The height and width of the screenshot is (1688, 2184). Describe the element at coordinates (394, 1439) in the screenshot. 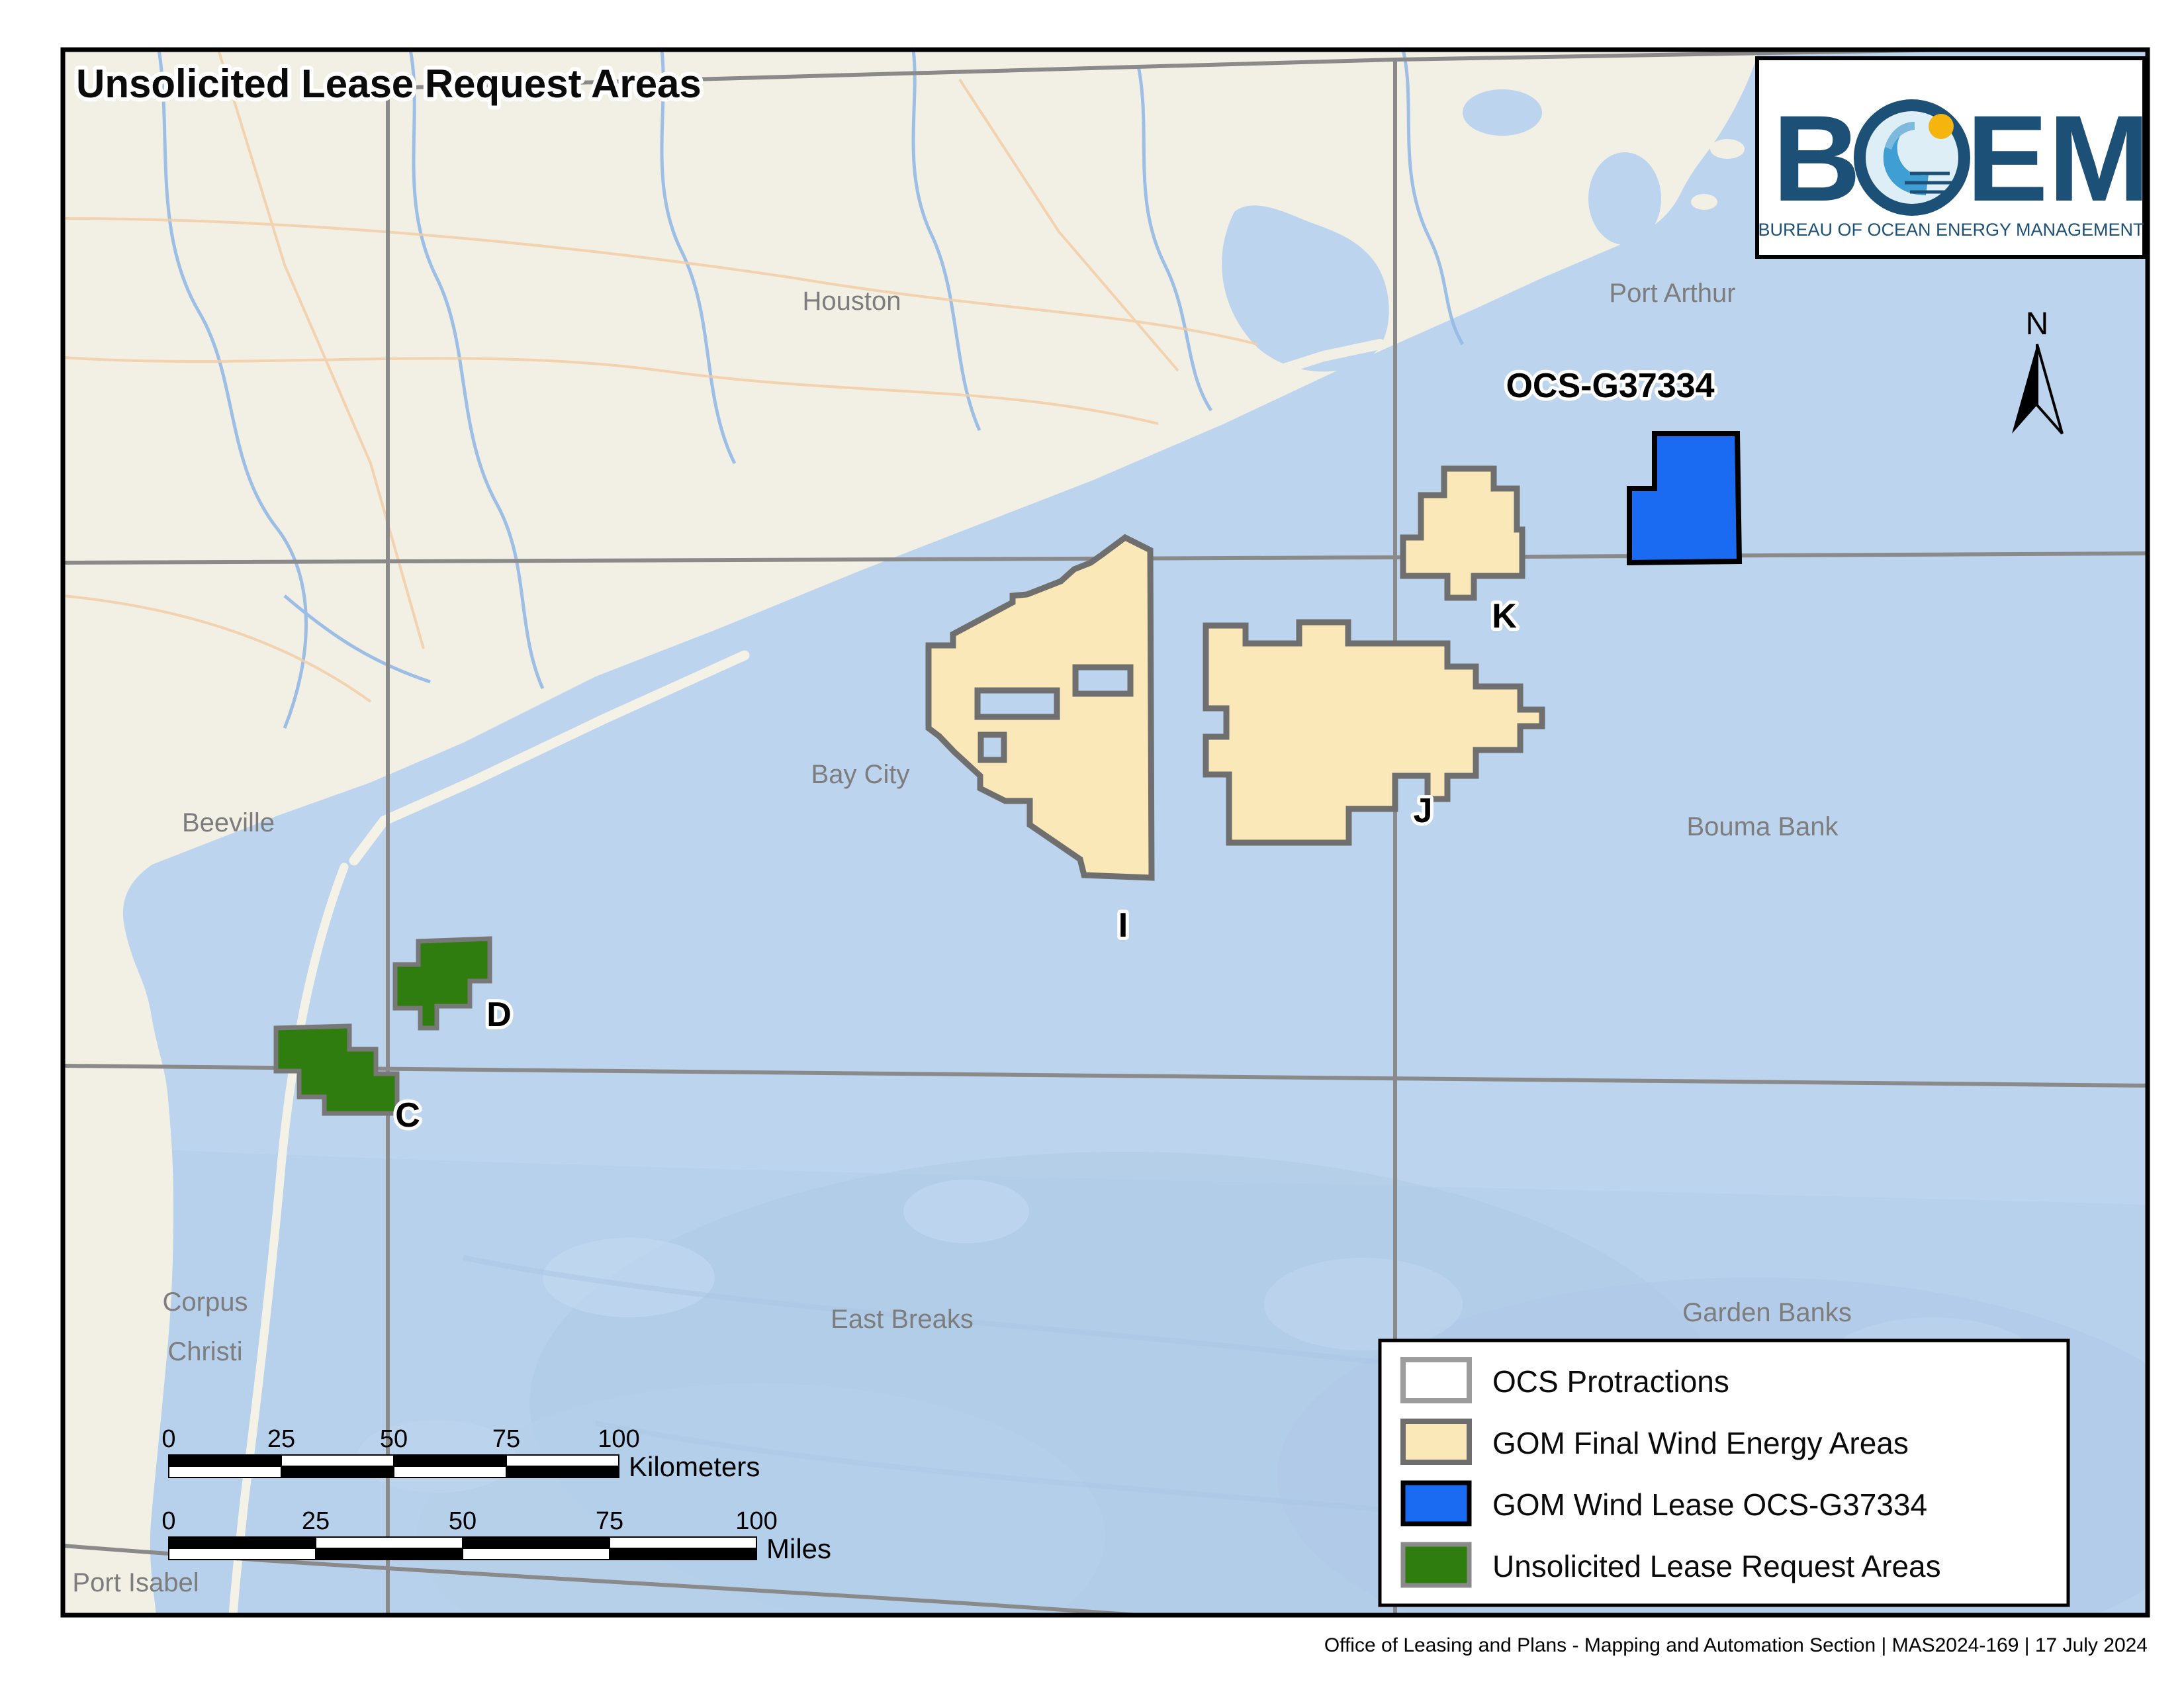

I see `km-tick-50: 50` at that location.